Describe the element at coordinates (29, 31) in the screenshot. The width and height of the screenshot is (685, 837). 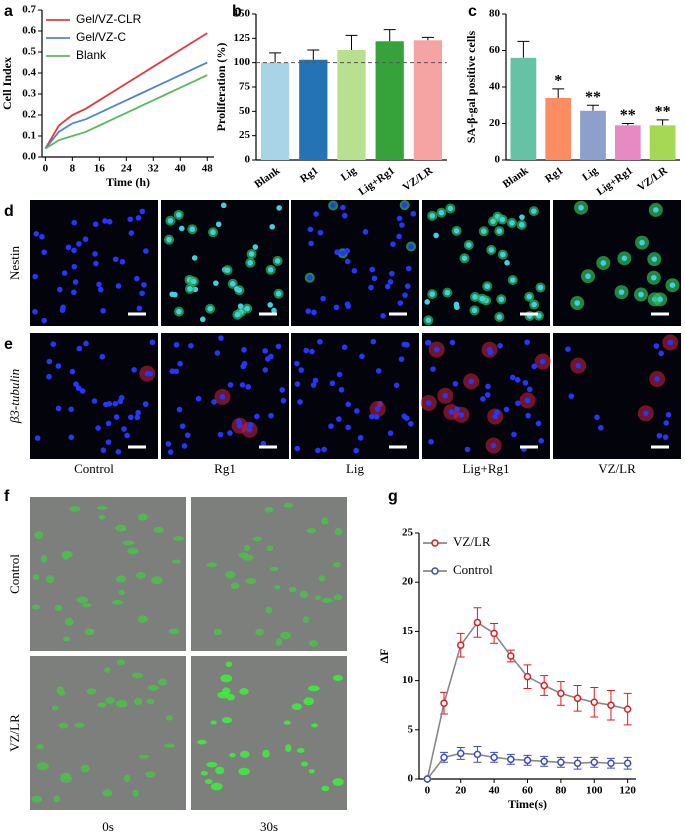
I see `y-tick-label: 0.6` at that location.